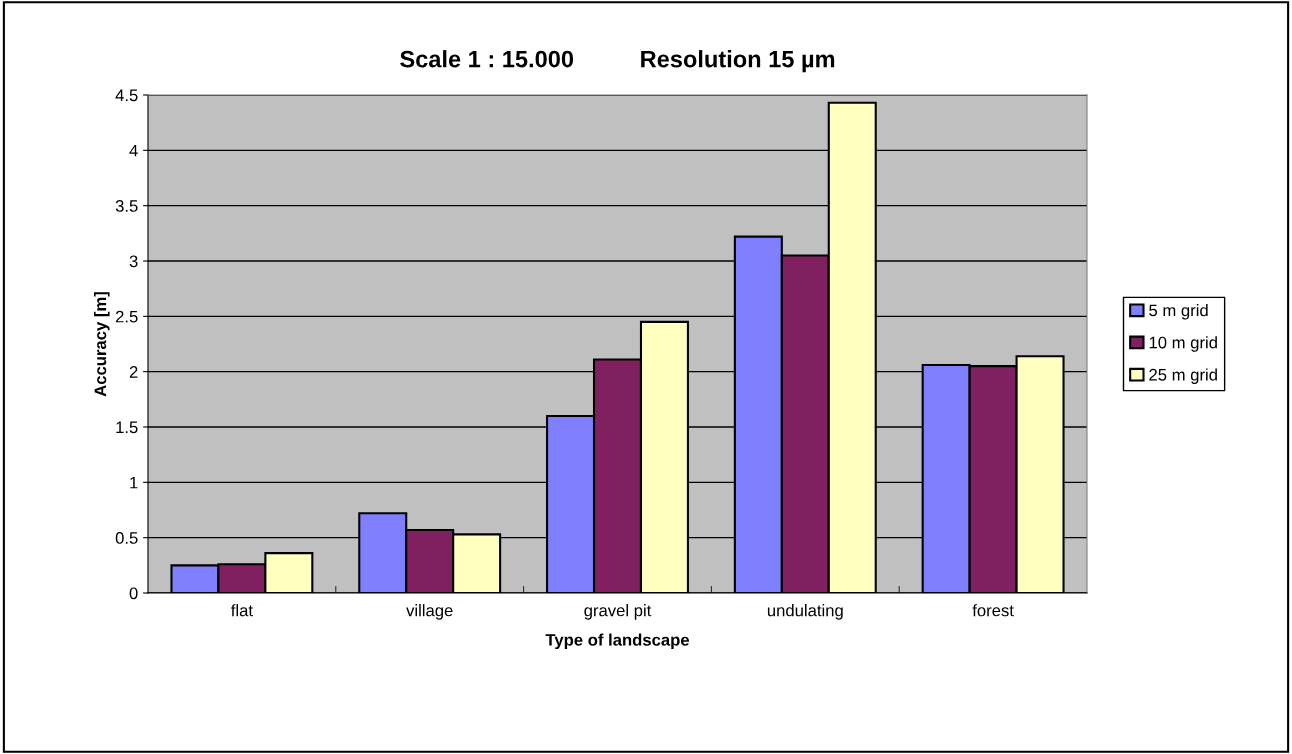 The image size is (1292, 754). Describe the element at coordinates (133, 593) in the screenshot. I see `y-tick-label: 0` at that location.